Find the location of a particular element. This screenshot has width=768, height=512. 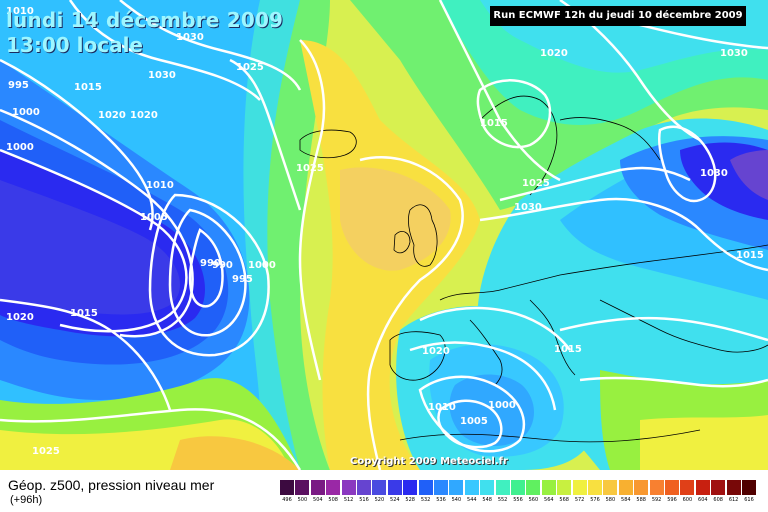

color-scale-tick: 616 is located at coordinates (749, 500).